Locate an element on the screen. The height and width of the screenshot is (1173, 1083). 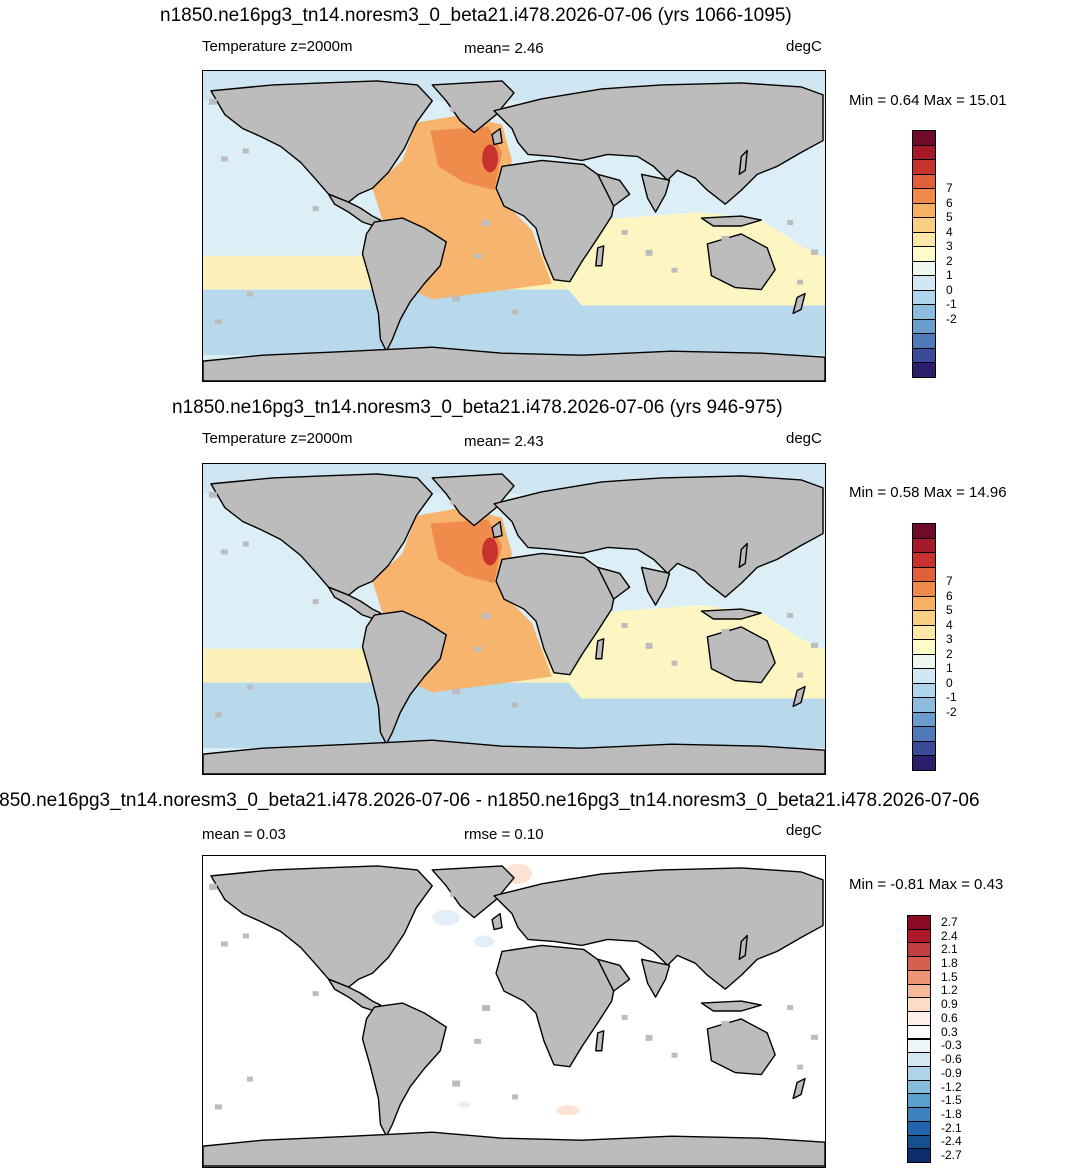
panel-2-minmax-label: Min = 0.58 Max = 14.96 is located at coordinates (928, 492).